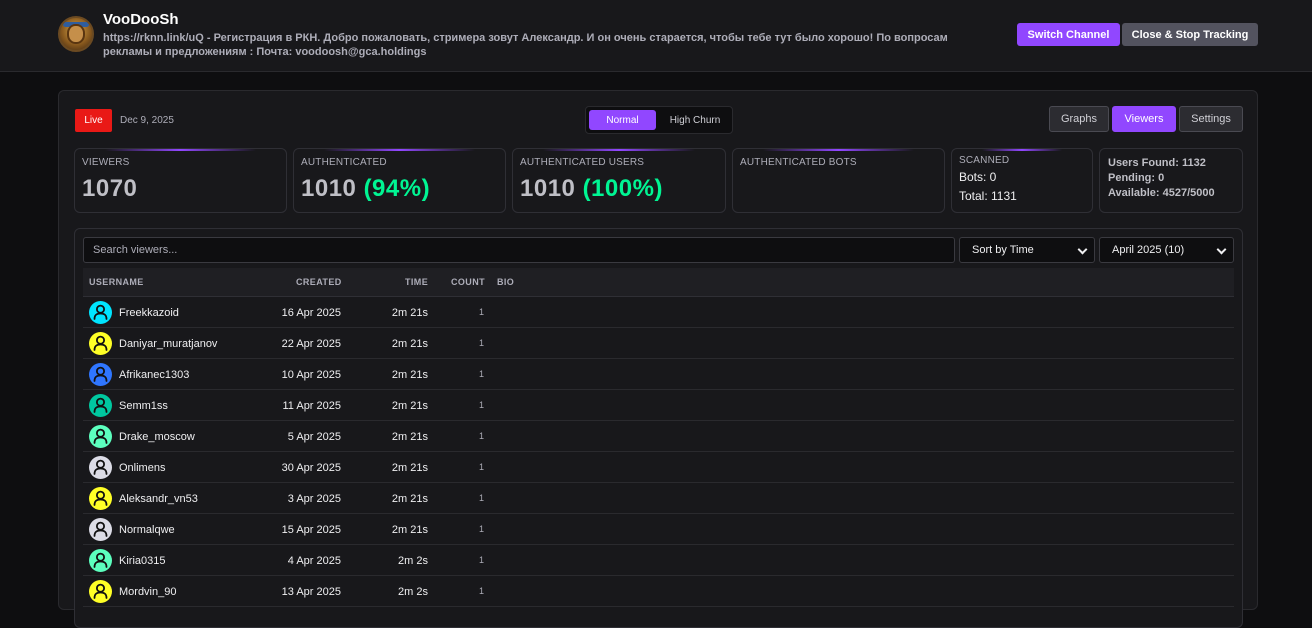  Describe the element at coordinates (142, 561) in the screenshot. I see `row-username: Kiria0315` at that location.